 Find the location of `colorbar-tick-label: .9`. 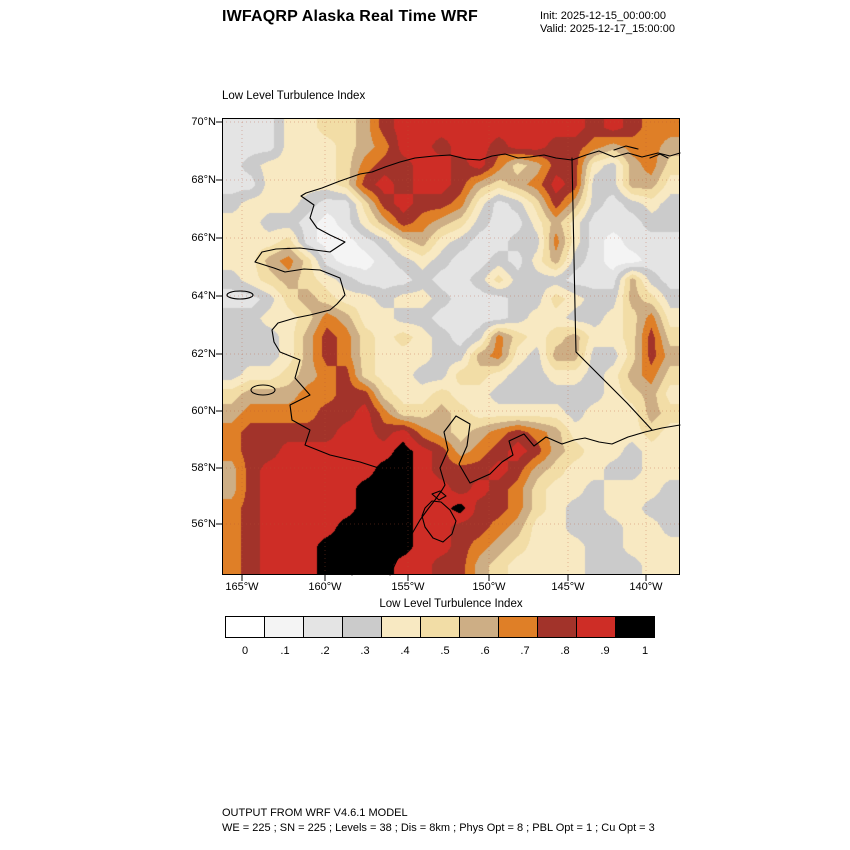

colorbar-tick-label: .9 is located at coordinates (605, 651).